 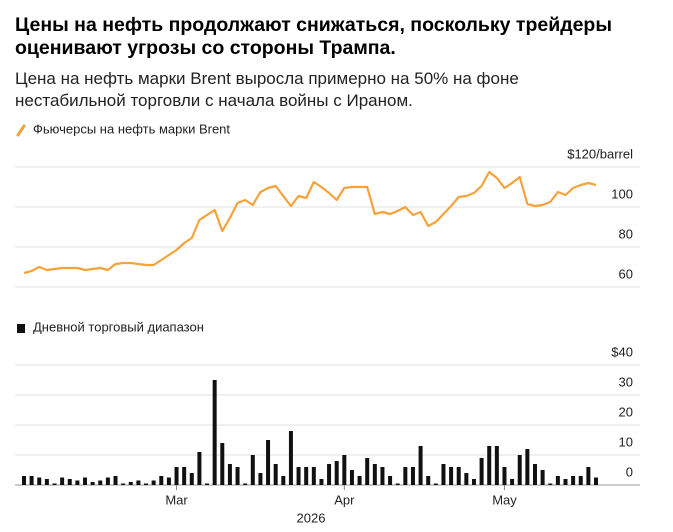 I want to click on y-tick-label: 80, so click(x=626, y=233).